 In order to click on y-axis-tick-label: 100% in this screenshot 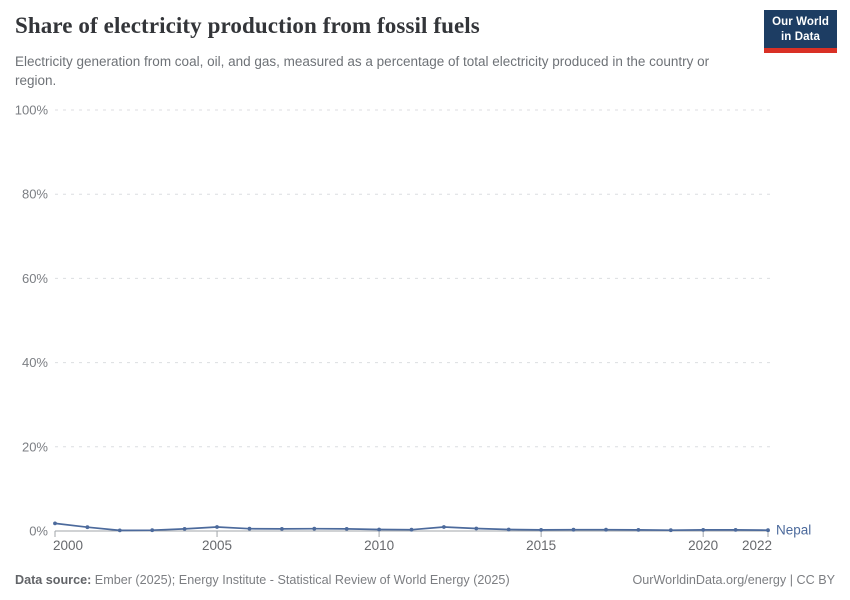, I will do `click(32, 110)`.